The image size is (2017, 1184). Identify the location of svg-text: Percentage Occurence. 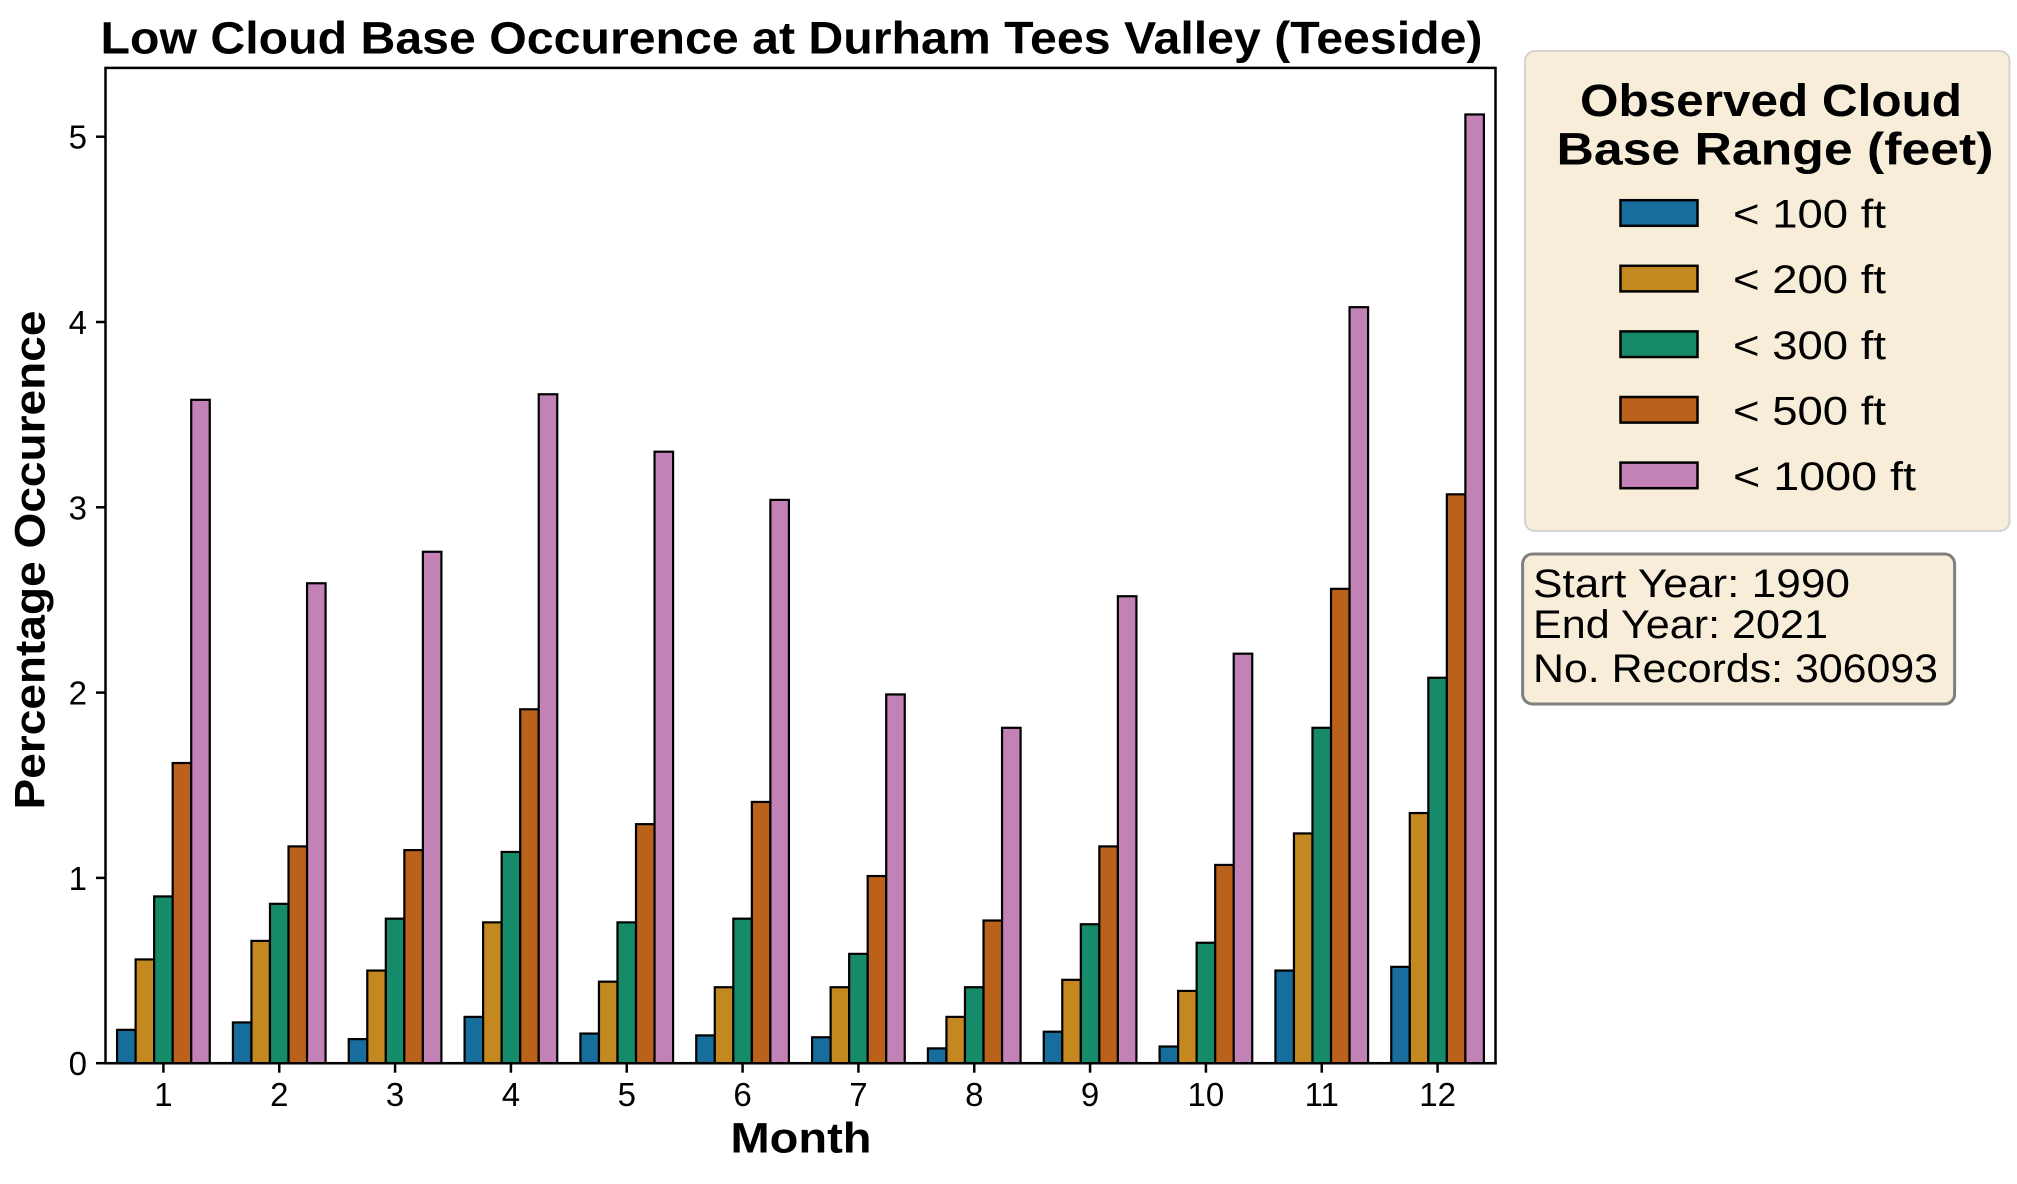
(31, 560).